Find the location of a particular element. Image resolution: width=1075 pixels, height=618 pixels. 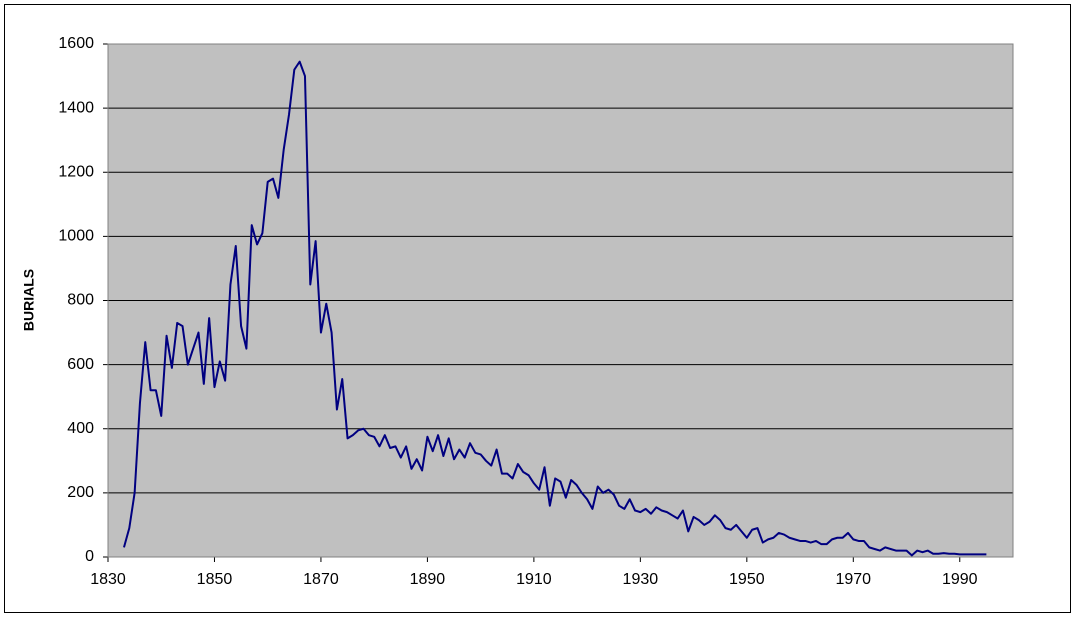

y-tick-label: 1600 is located at coordinates (76, 43).